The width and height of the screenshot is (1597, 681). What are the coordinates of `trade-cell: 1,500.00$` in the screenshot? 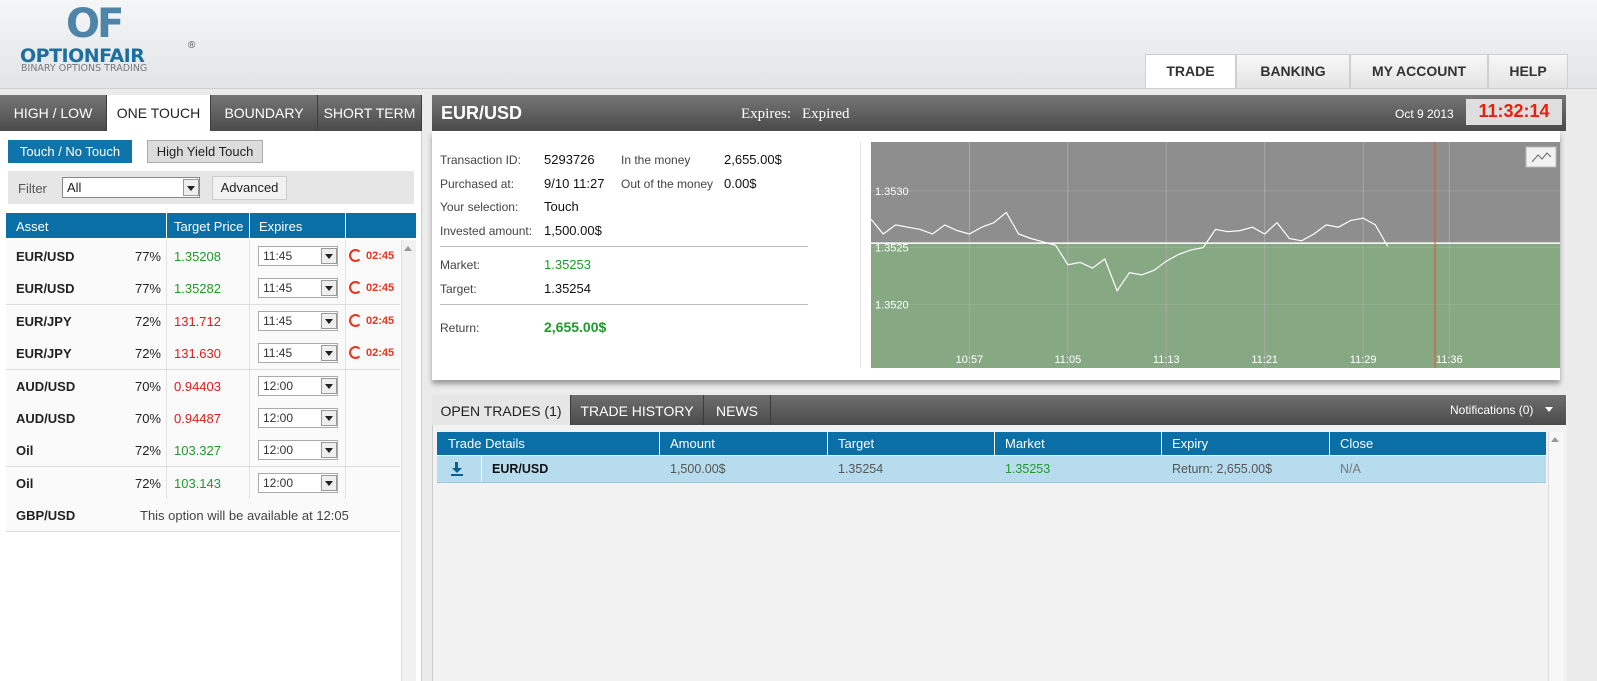 It's located at (698, 469).